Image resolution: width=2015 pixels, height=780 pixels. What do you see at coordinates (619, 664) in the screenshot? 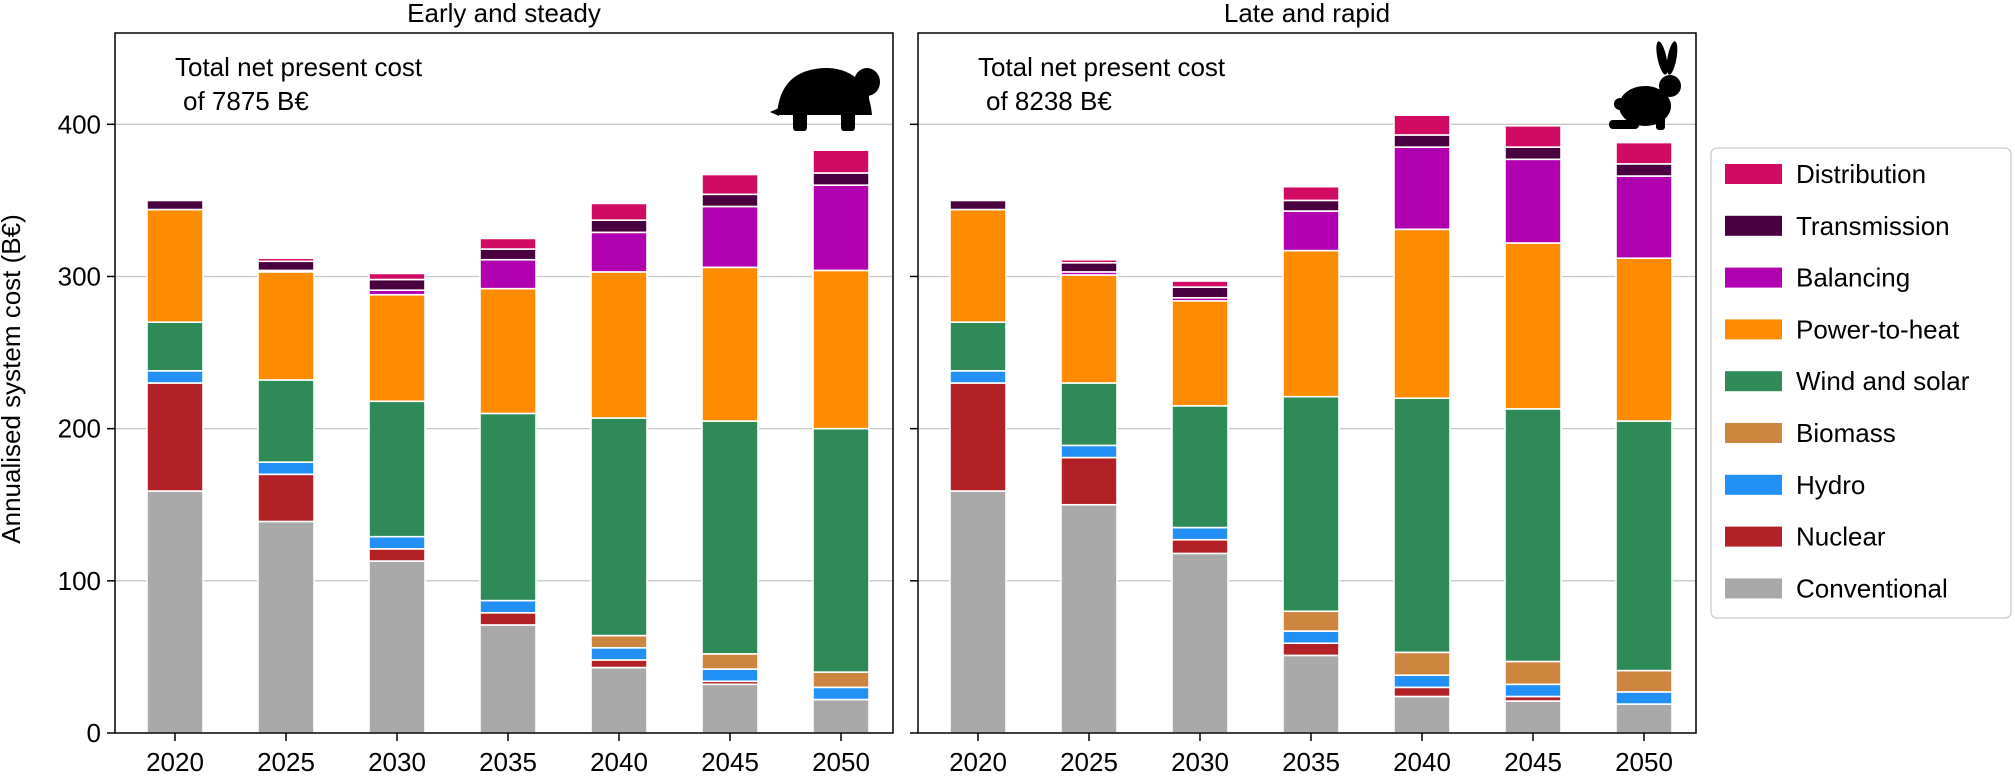
I see `bar-segment-nuclear-2040` at bounding box center [619, 664].